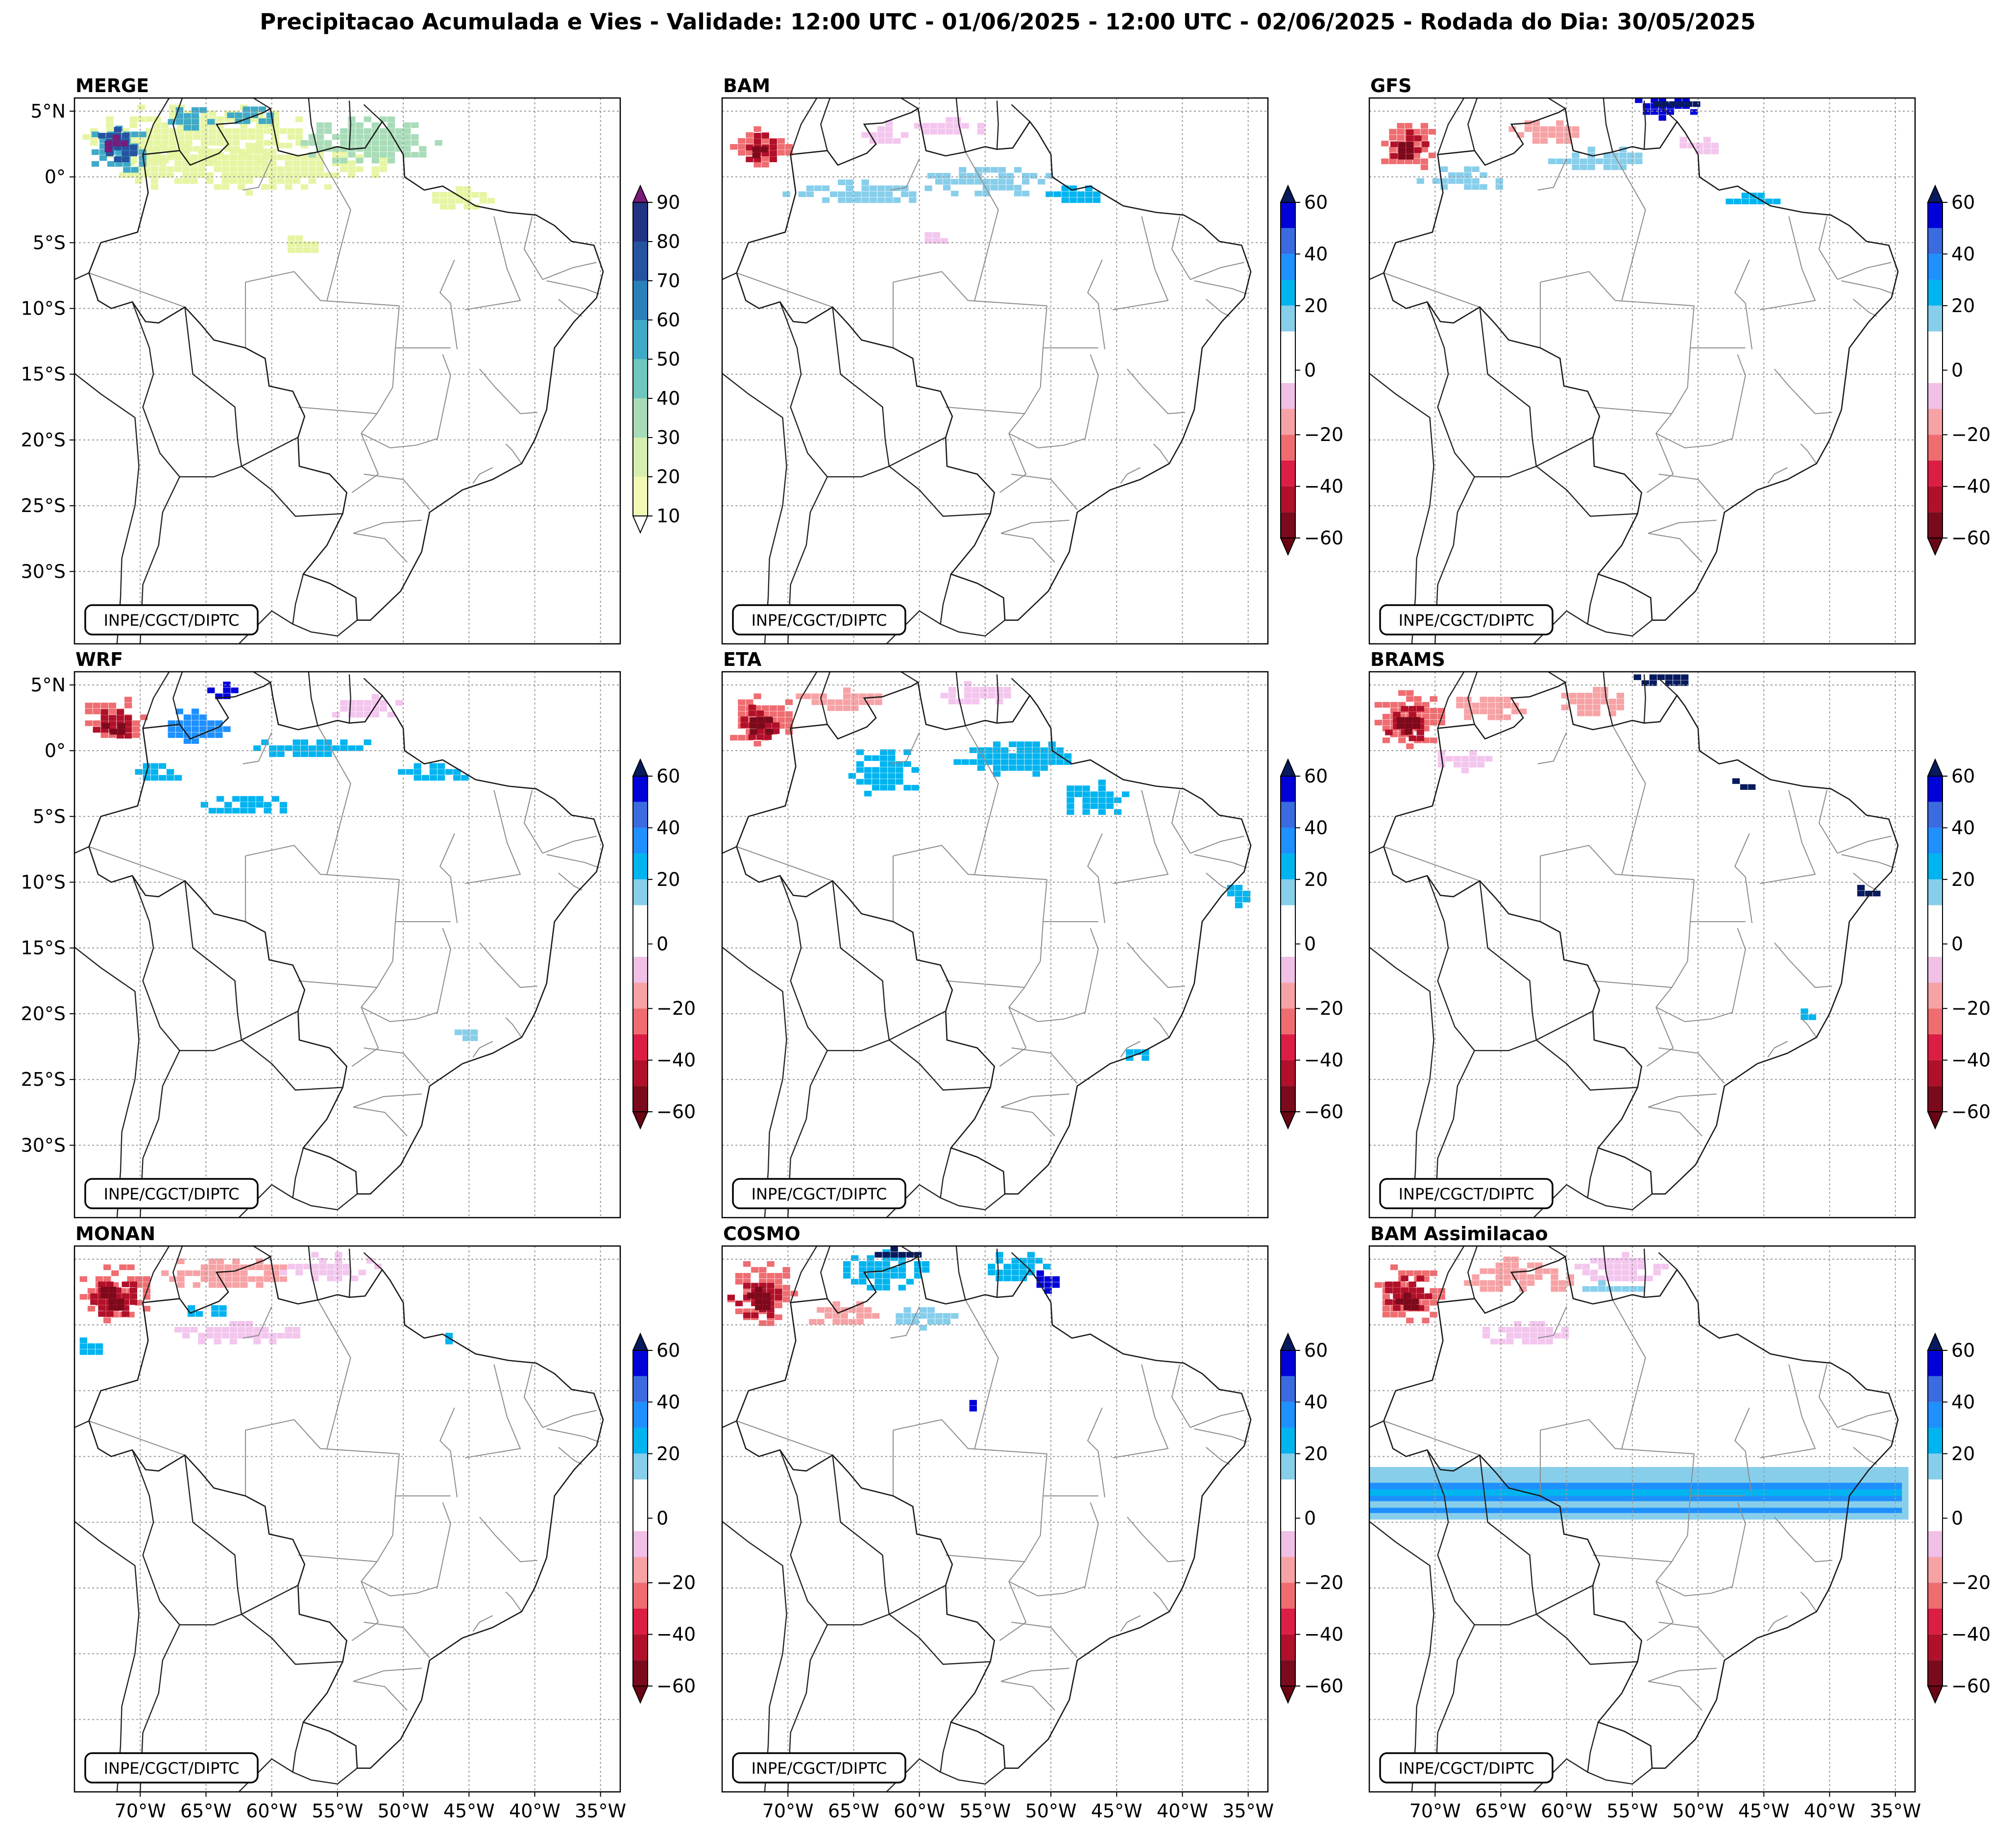 This screenshot has width=2016, height=1834. Describe the element at coordinates (330, 1266) in the screenshot. I see `field-patch-dry` at that location.